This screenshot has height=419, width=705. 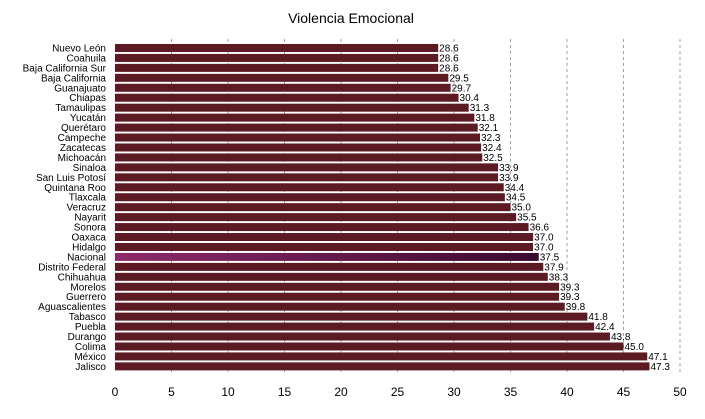 I want to click on value-label: 35.0, so click(x=522, y=208).